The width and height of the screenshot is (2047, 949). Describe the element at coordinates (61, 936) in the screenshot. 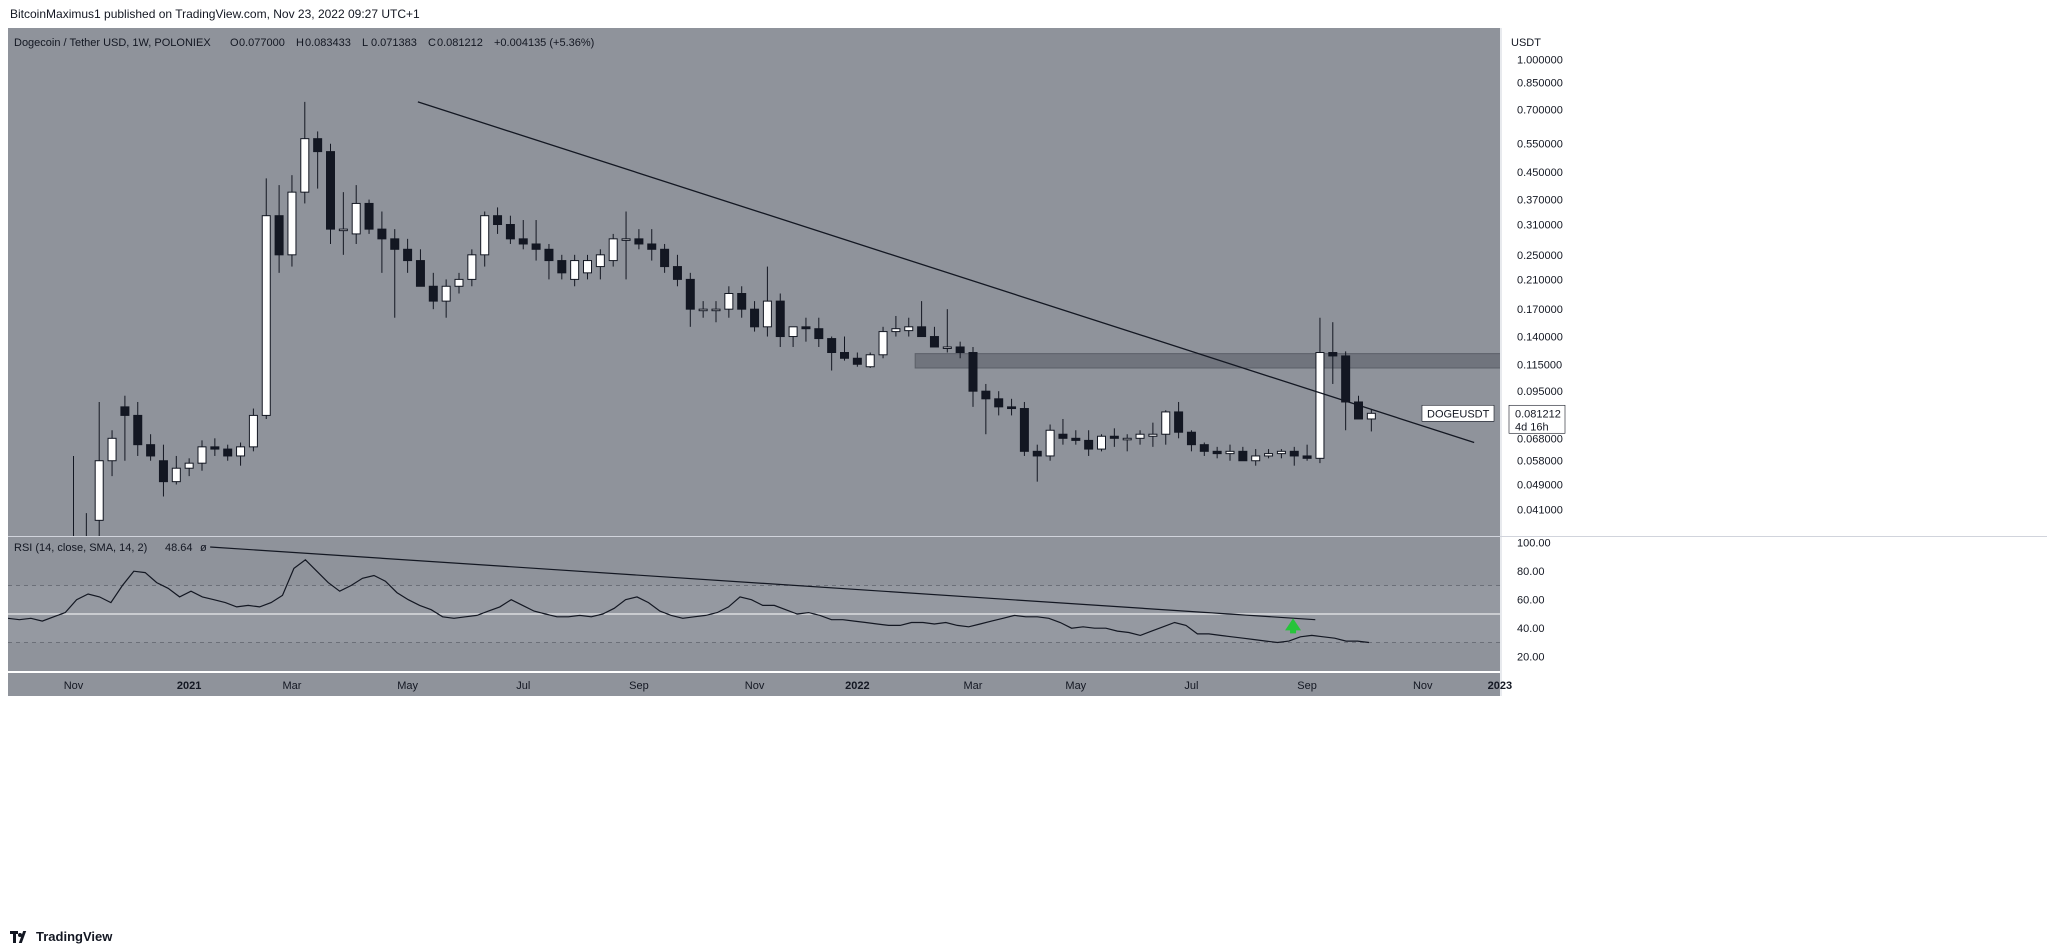

I see `tradingview-logo: TradingView` at that location.